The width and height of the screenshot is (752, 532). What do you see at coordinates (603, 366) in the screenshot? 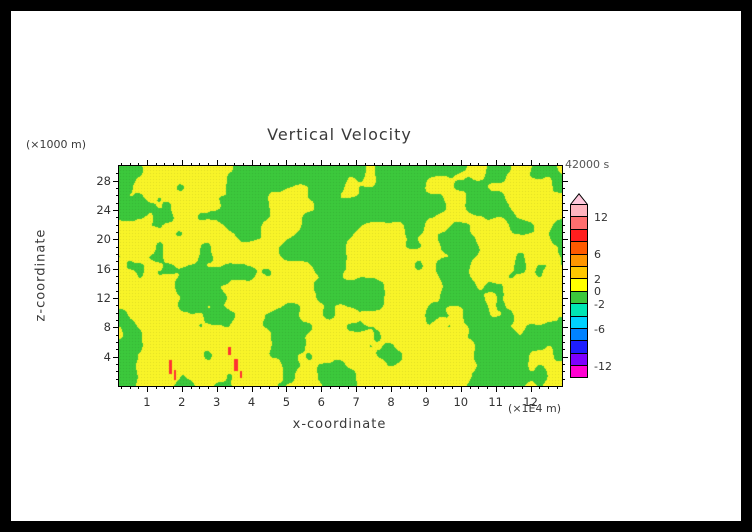
I see `colorbar-label: -12` at bounding box center [603, 366].